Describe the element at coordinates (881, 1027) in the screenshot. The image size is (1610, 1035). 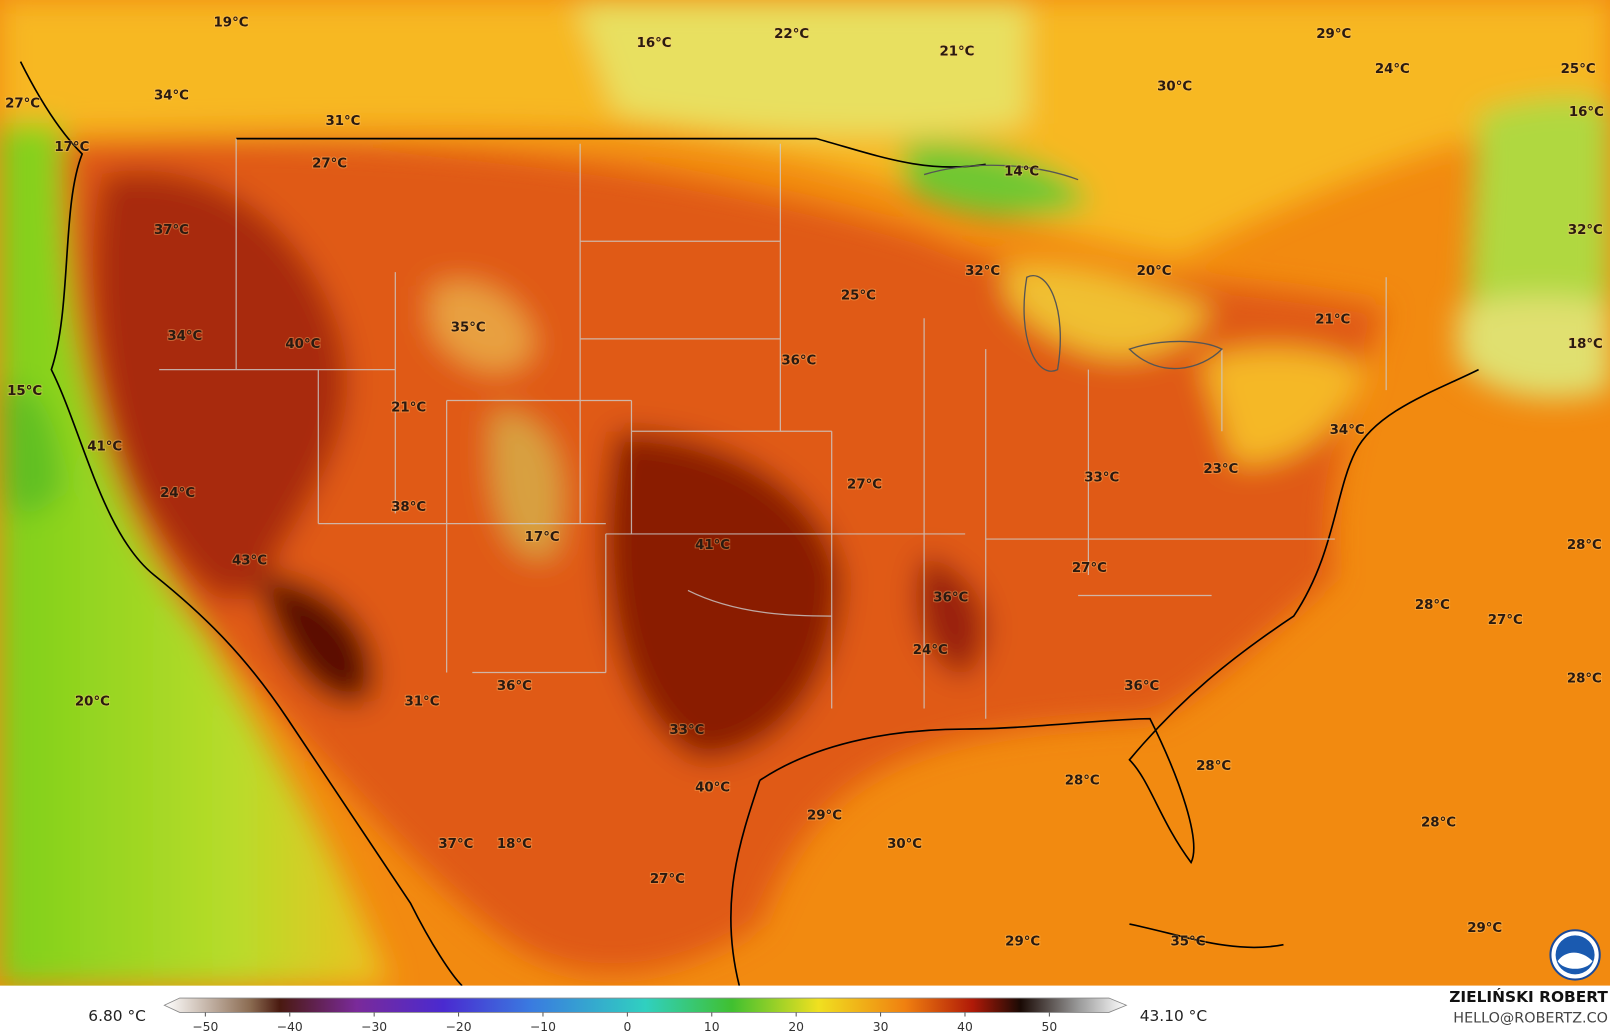
I see `colorbar-tick-label: 30` at that location.